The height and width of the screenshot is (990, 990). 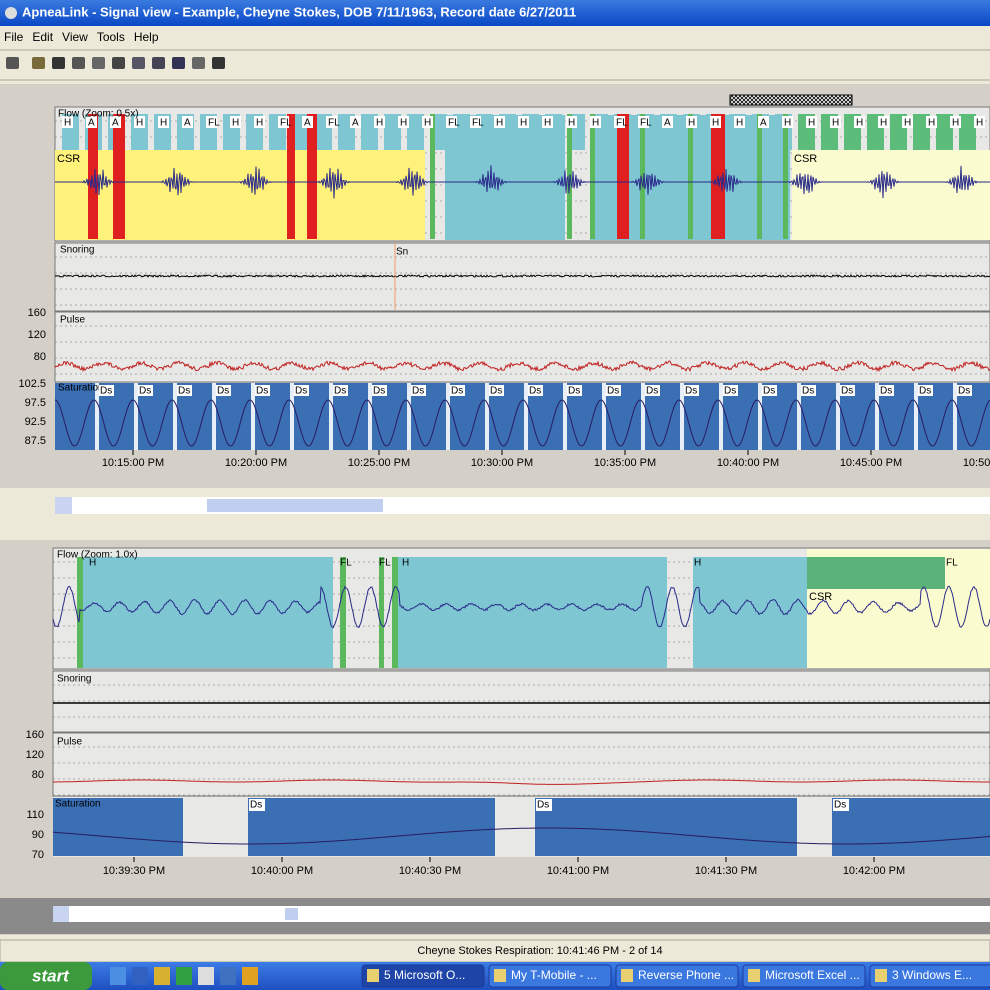 What do you see at coordinates (69, 742) in the screenshot?
I see `panel-label: Pulse` at bounding box center [69, 742].